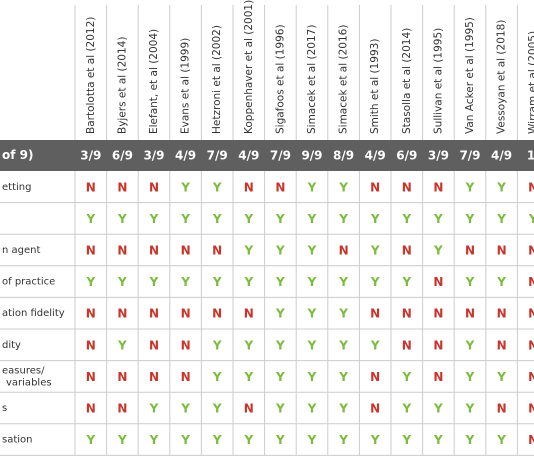 The height and width of the screenshot is (462, 534). I want to click on column-header: Bartolotta et al (2012), so click(91, 75).